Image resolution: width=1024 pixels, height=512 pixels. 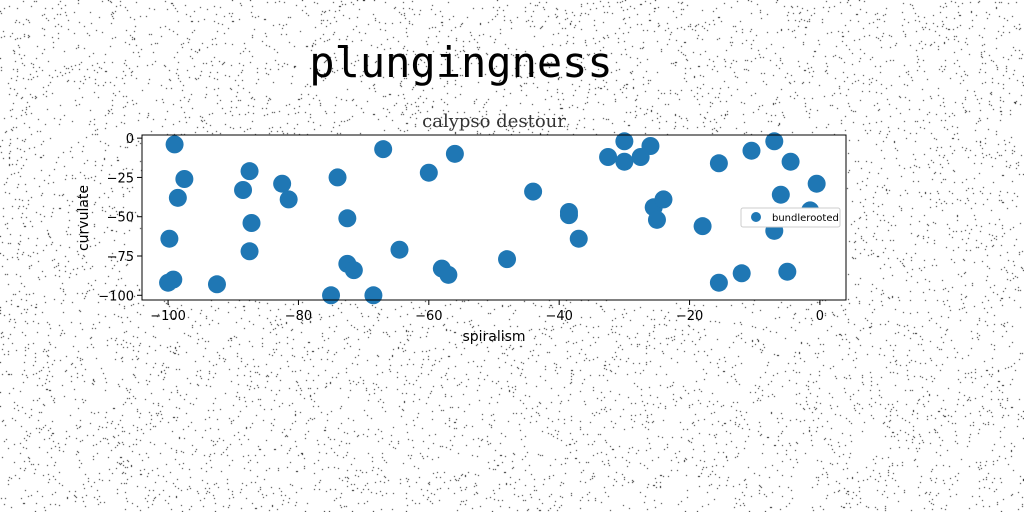 I want to click on y-tick-label: −50, so click(x=120, y=218).